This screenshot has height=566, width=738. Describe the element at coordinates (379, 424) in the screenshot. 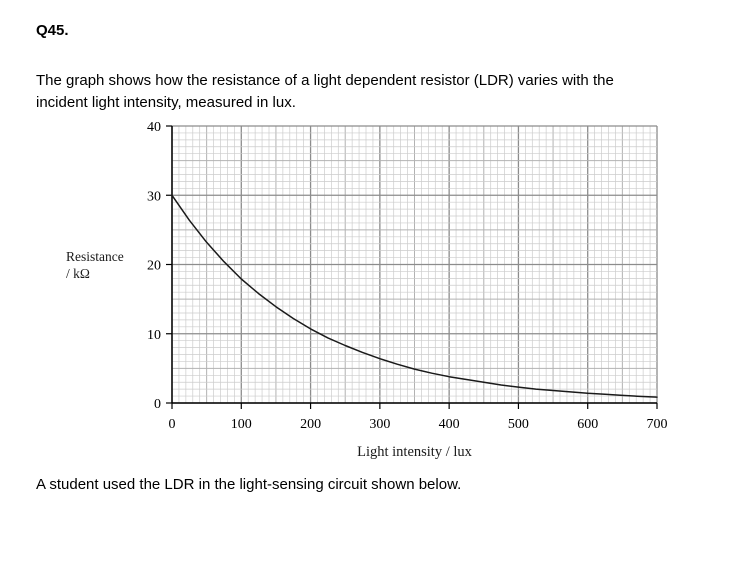

I see `x-tick-label: 300` at that location.